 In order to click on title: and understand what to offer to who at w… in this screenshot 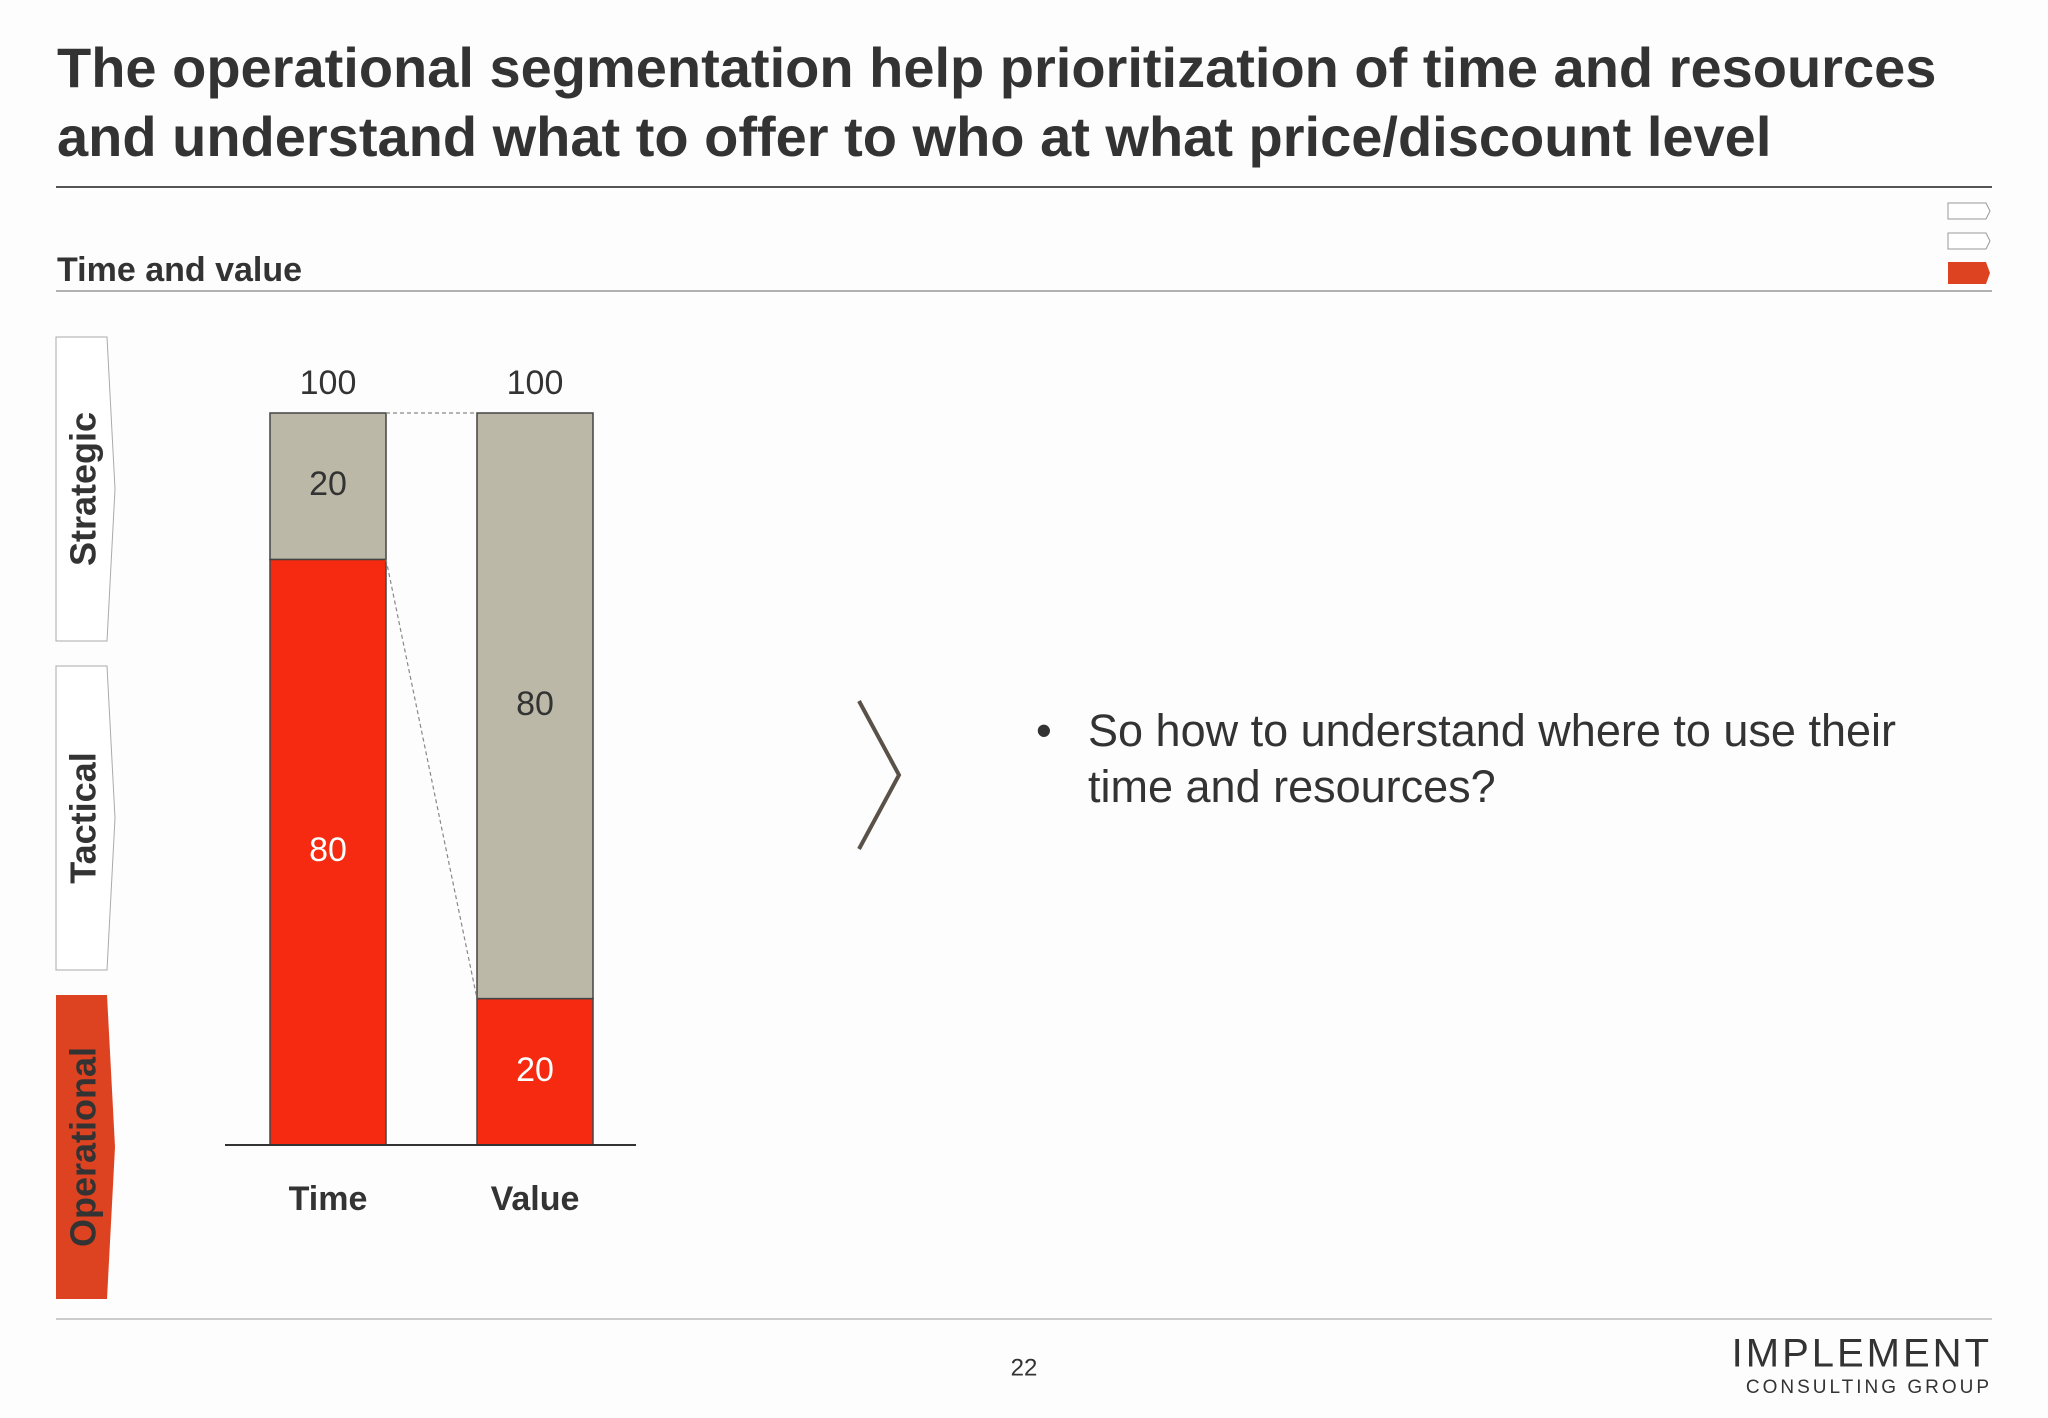, I will do `click(914, 136)`.